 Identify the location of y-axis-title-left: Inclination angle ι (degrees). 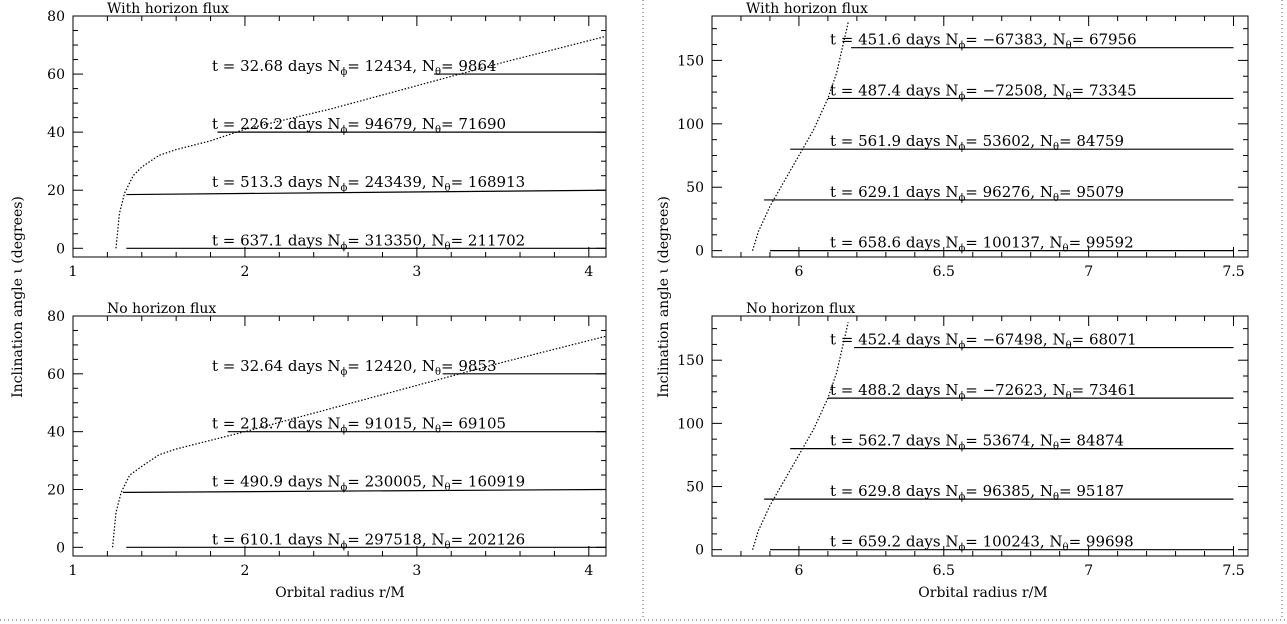
(18, 297).